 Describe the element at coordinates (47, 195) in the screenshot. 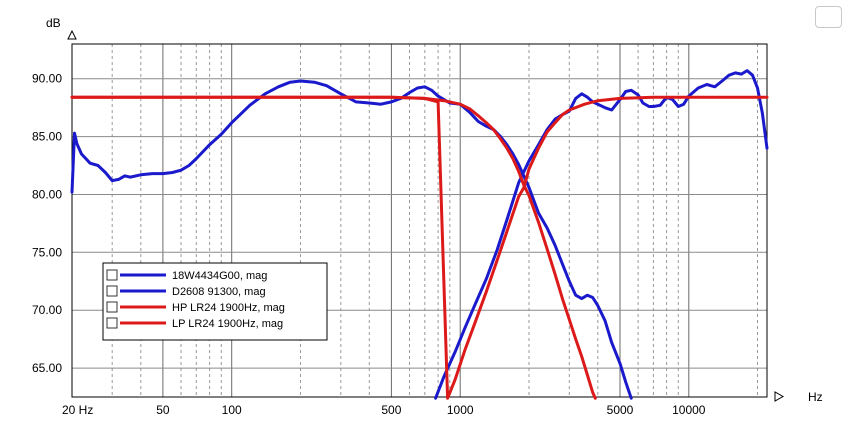

I see `y-tick-label: 80.00` at that location.